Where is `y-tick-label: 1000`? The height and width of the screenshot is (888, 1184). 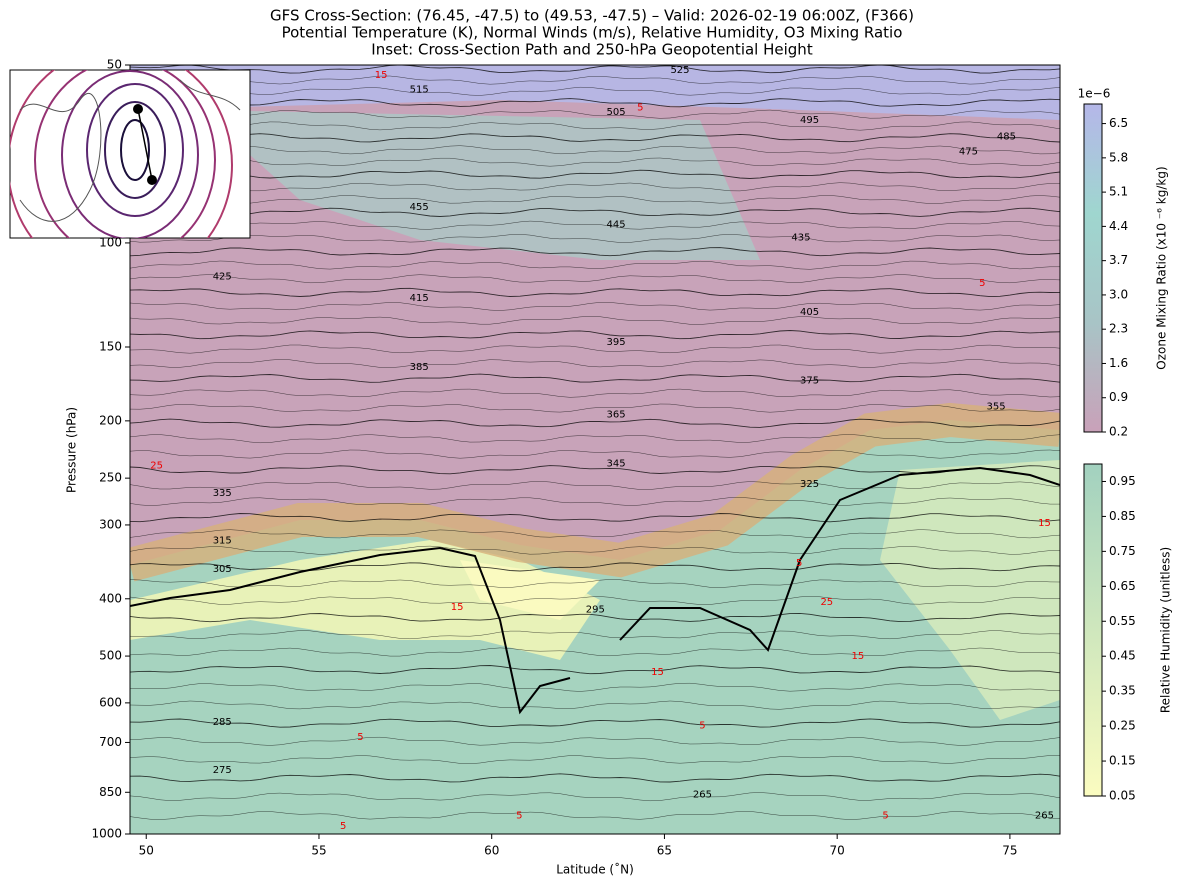 y-tick-label: 1000 is located at coordinates (106, 834).